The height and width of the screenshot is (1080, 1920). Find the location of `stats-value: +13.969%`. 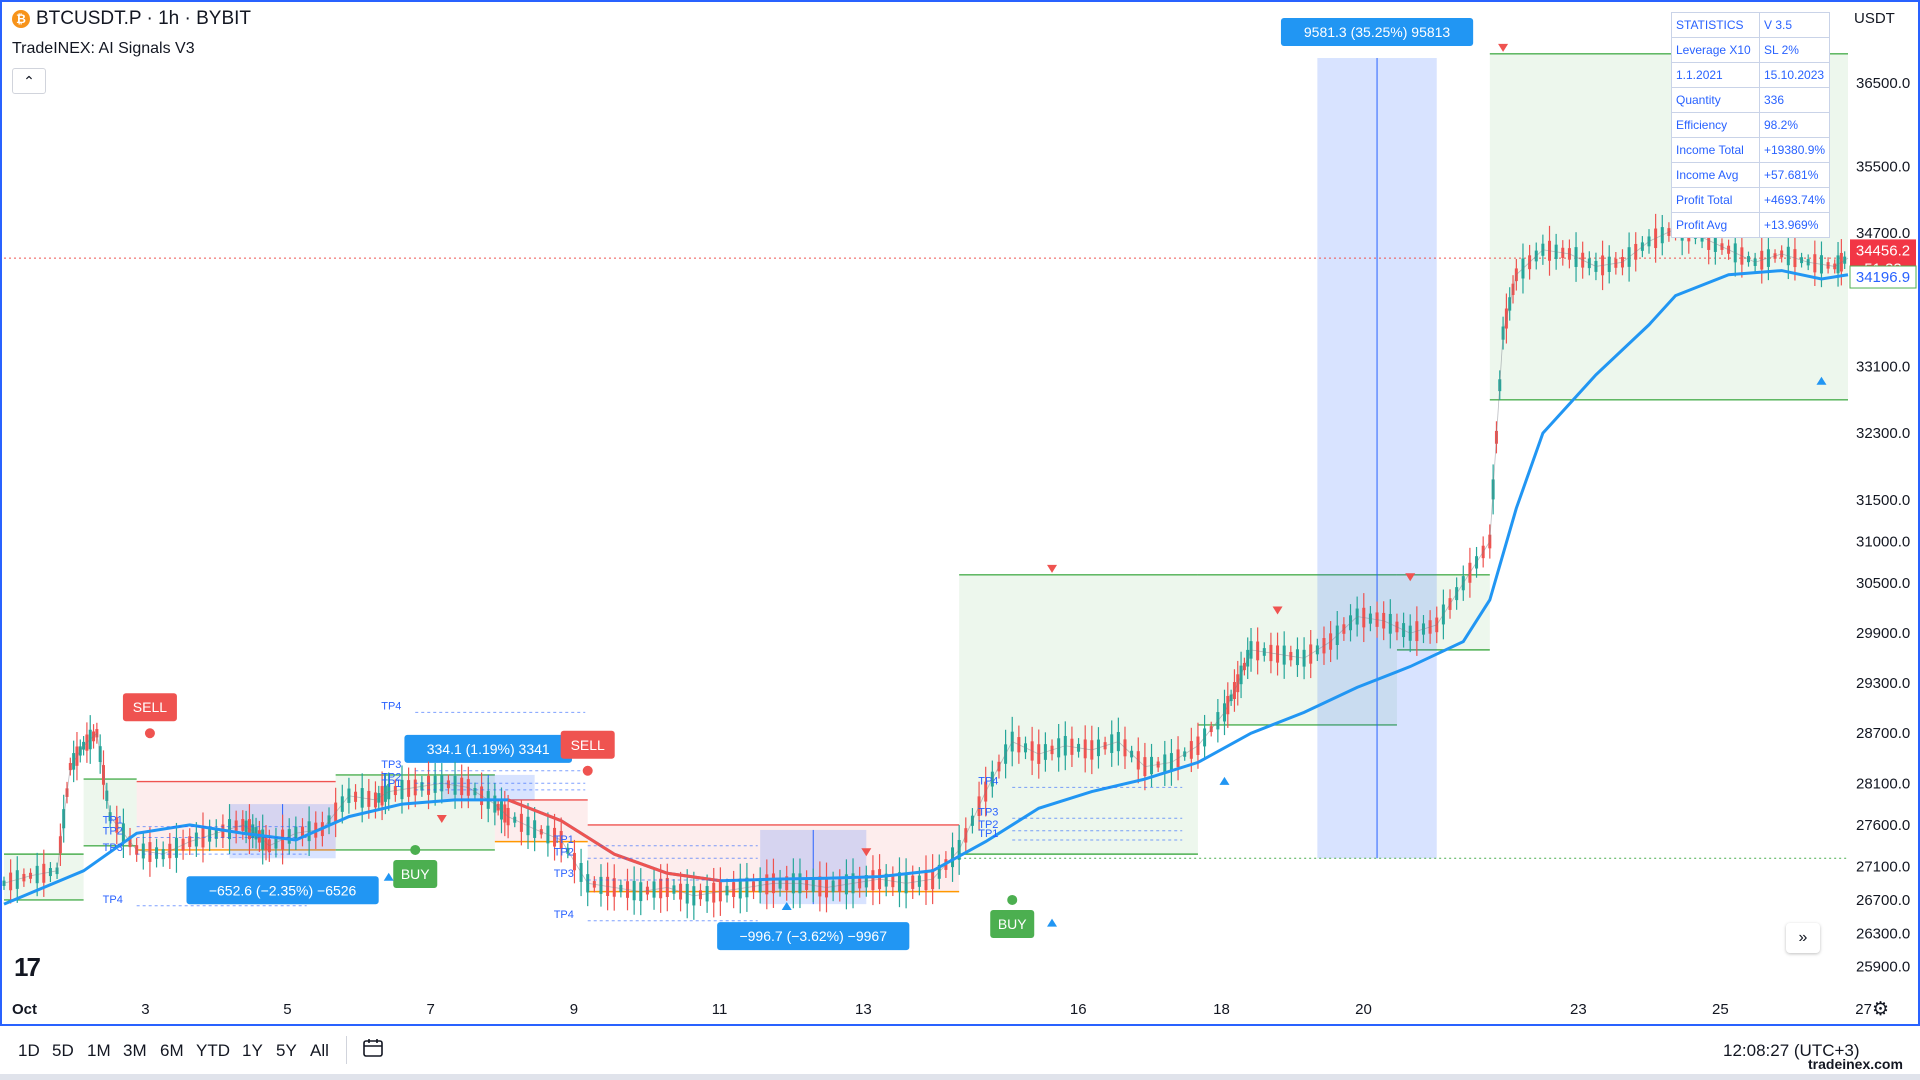

stats-value: +13.969% is located at coordinates (1794, 225).